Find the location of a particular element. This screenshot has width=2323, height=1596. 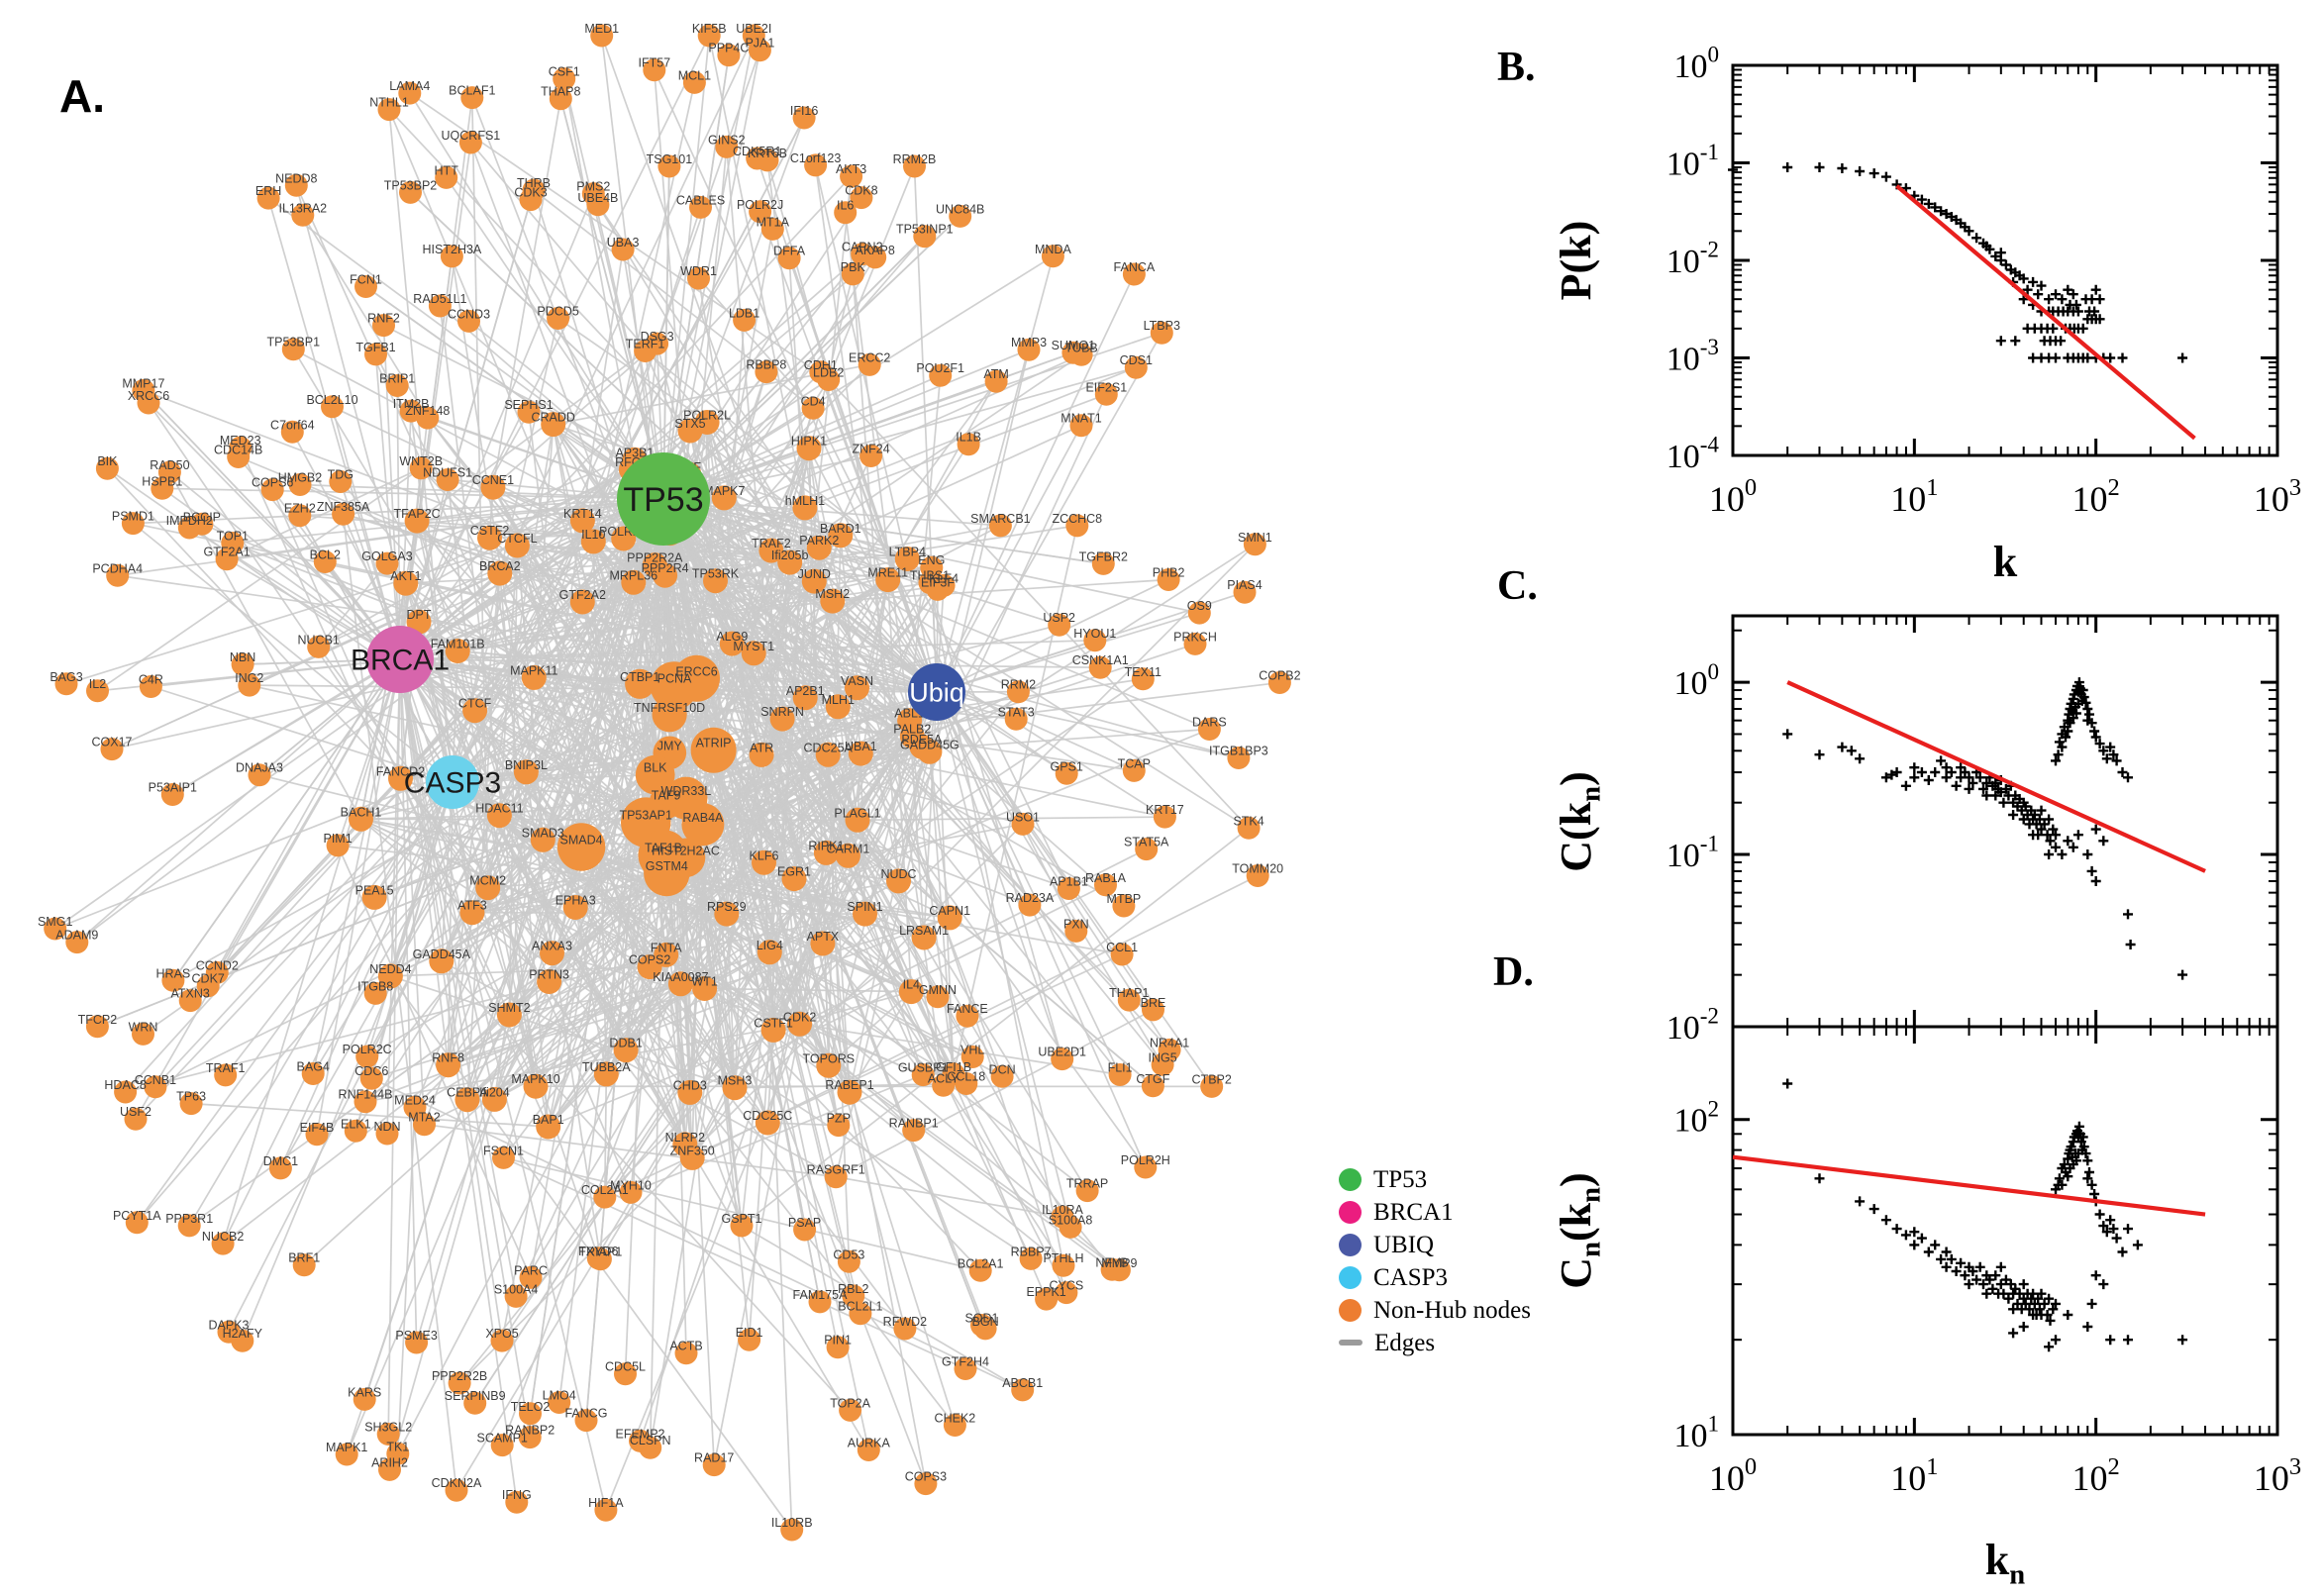

svg-text: WDR33L is located at coordinates (687, 791).